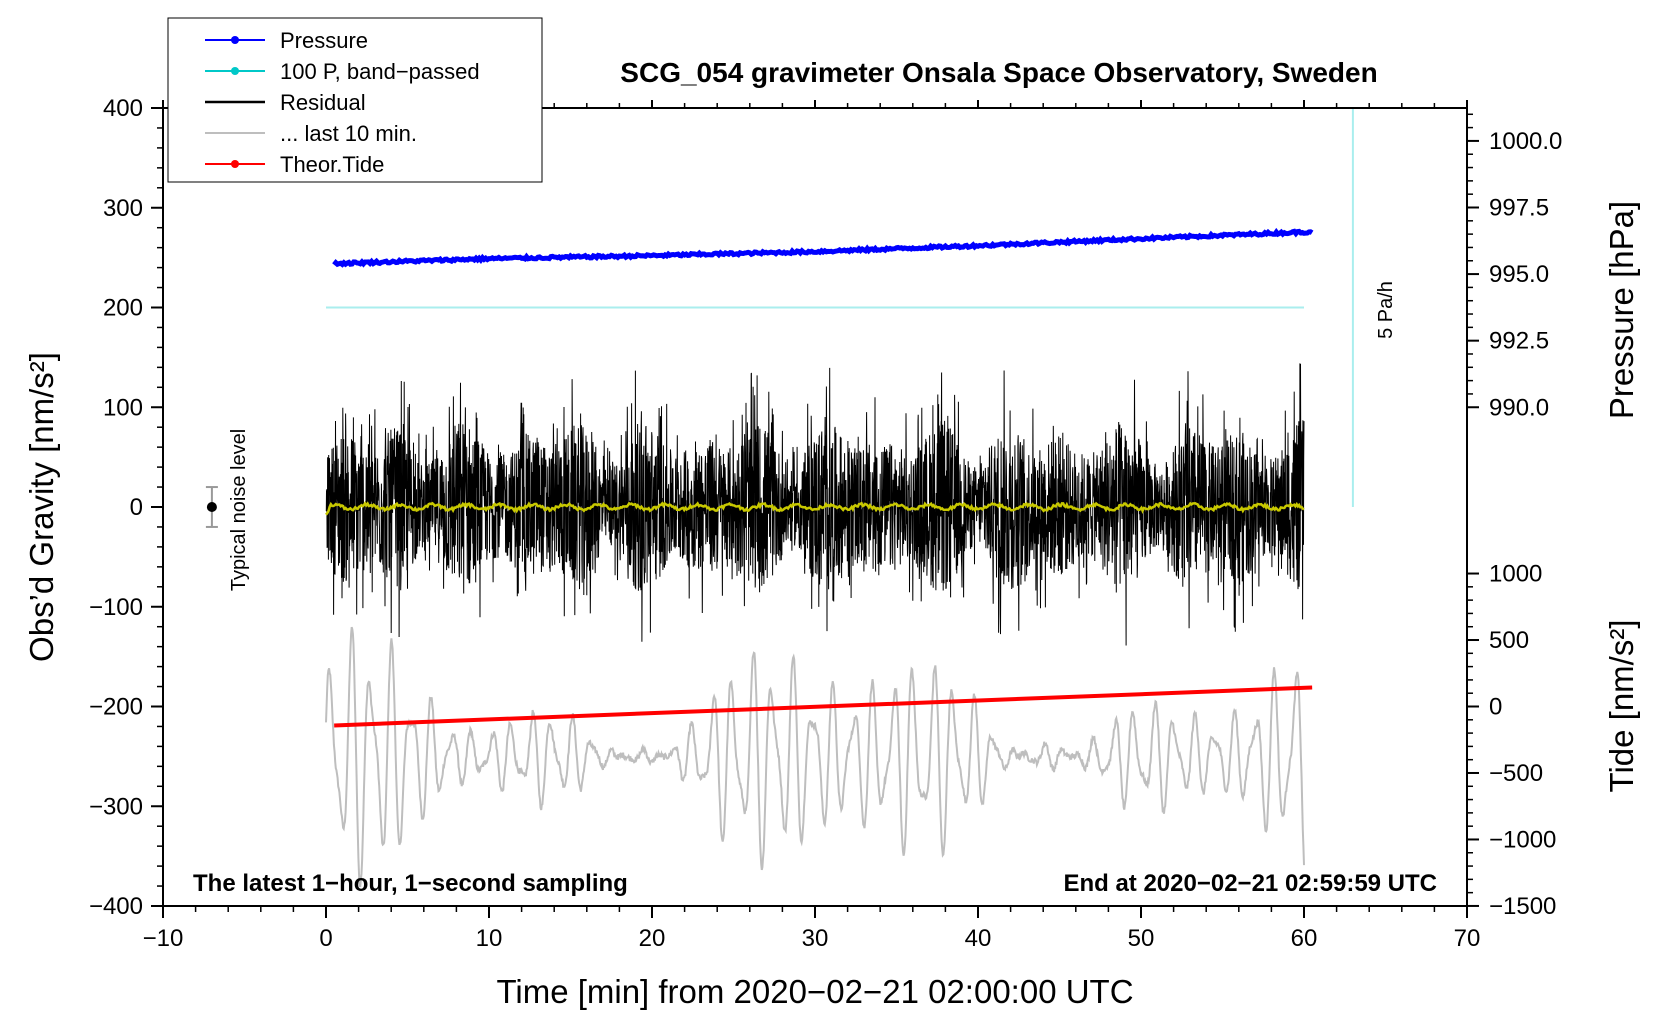 This screenshot has height=1020, width=1660. I want to click on legend-label: Theor.Tide, so click(332, 164).